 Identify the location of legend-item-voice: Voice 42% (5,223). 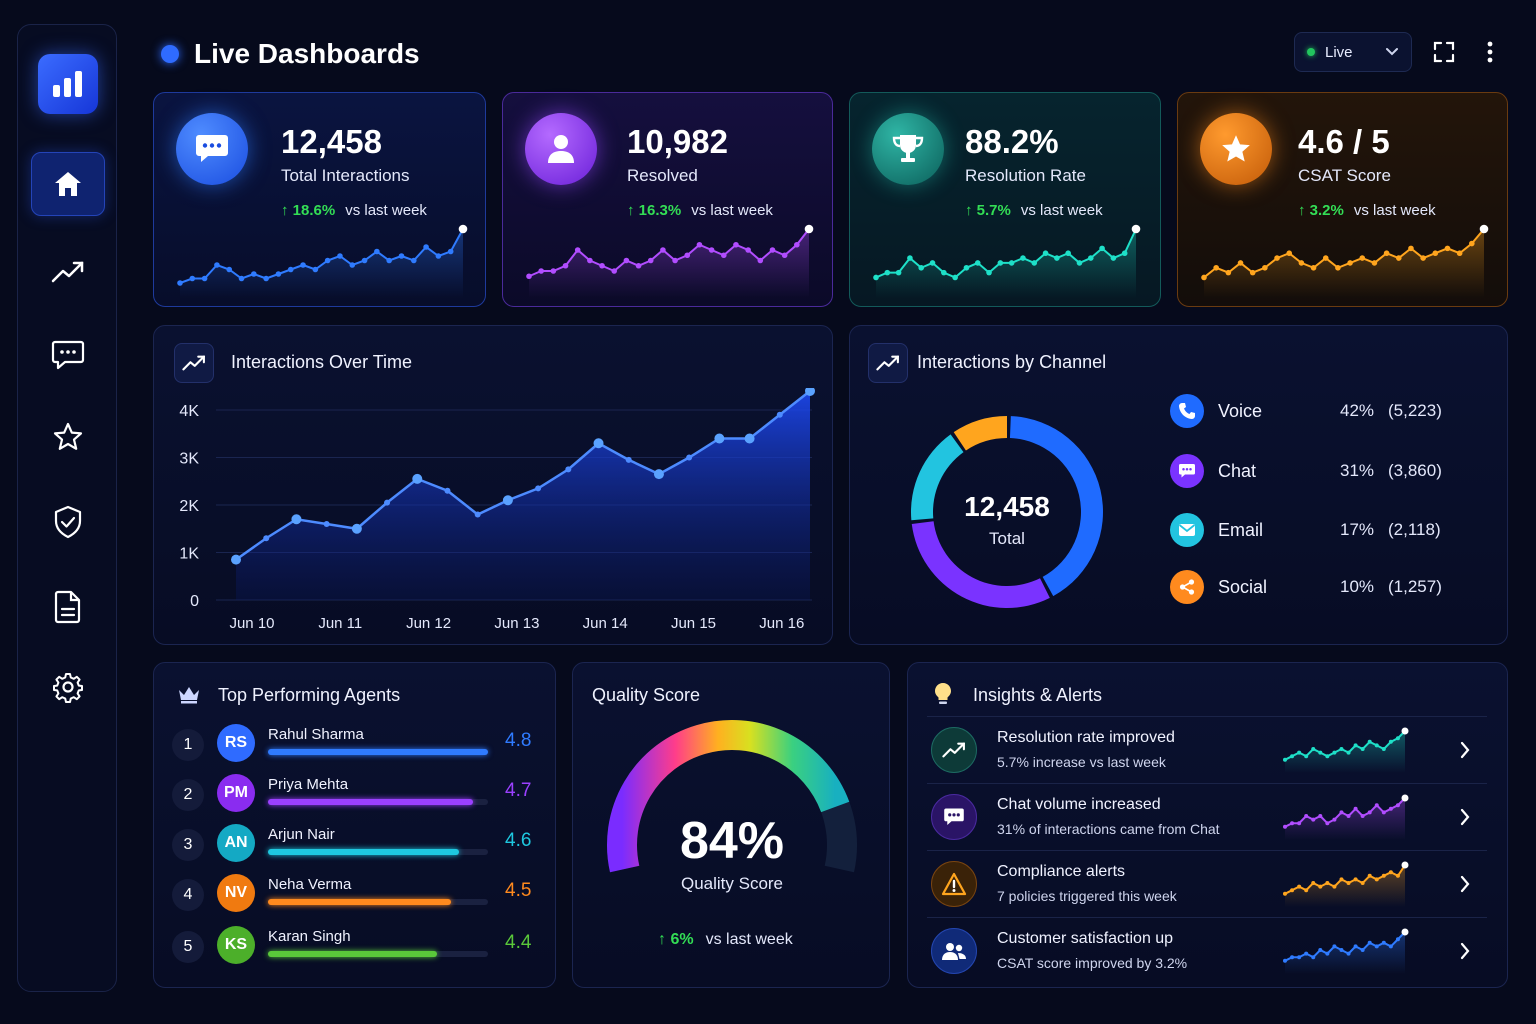
(1320, 411).